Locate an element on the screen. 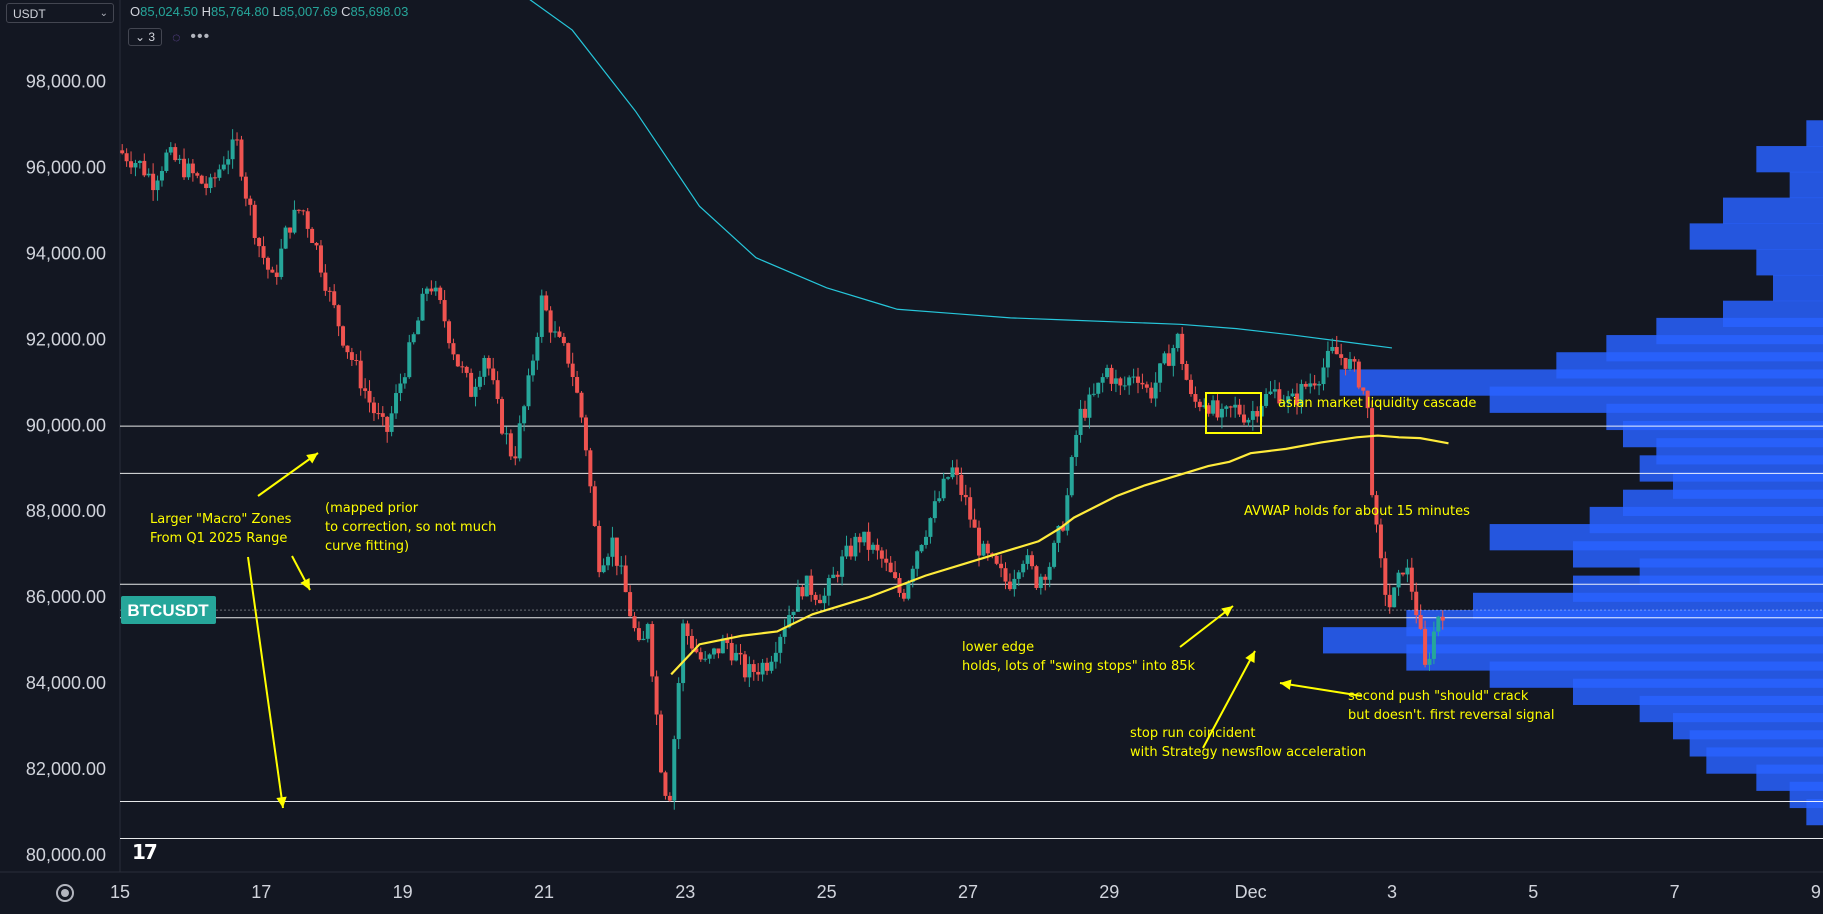  indicators-toggle: ⌄ 3 is located at coordinates (145, 37).